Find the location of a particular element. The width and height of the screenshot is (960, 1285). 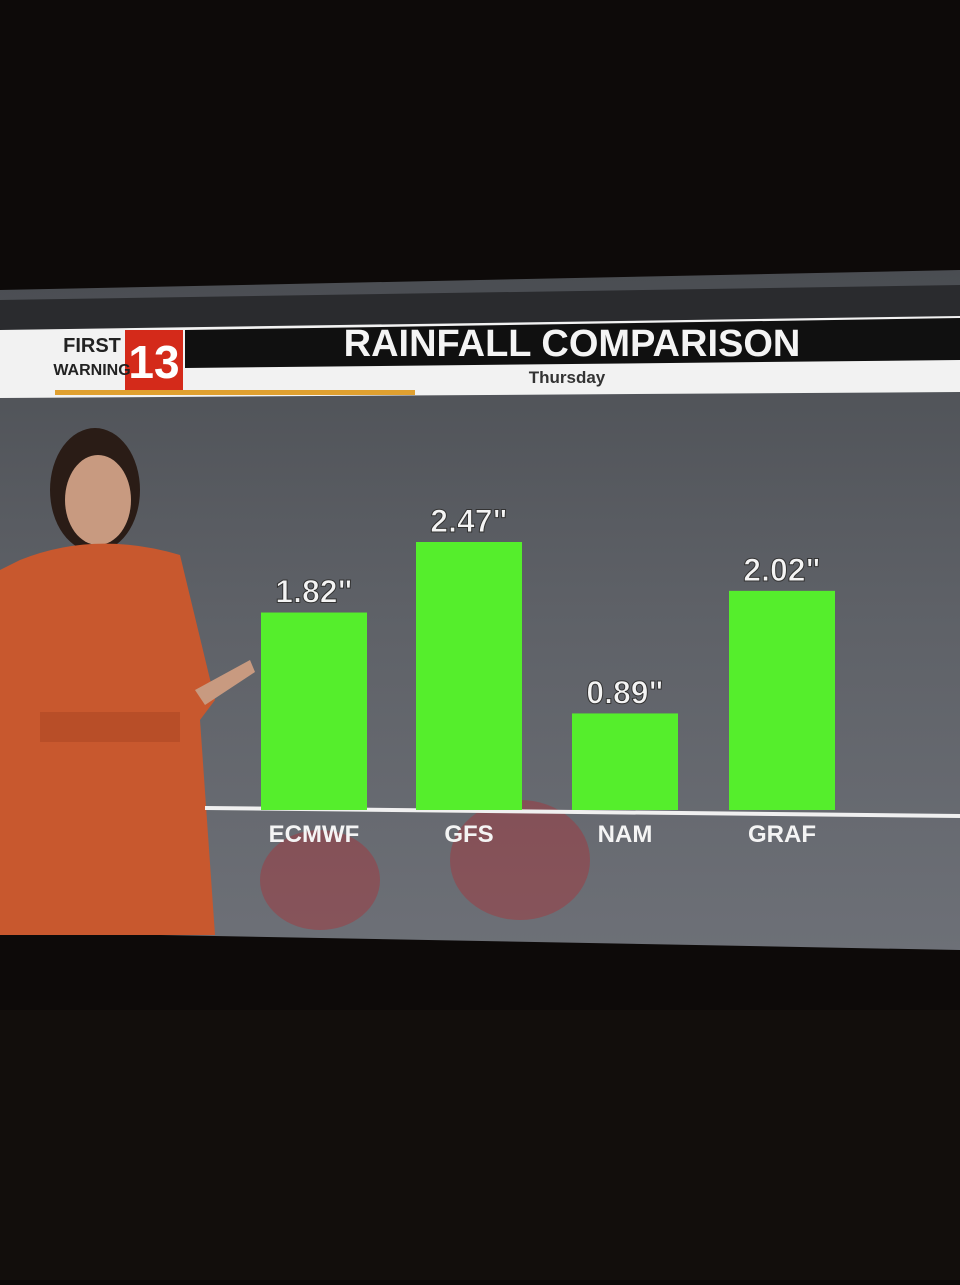

category-label: ECMWF is located at coordinates (314, 834).